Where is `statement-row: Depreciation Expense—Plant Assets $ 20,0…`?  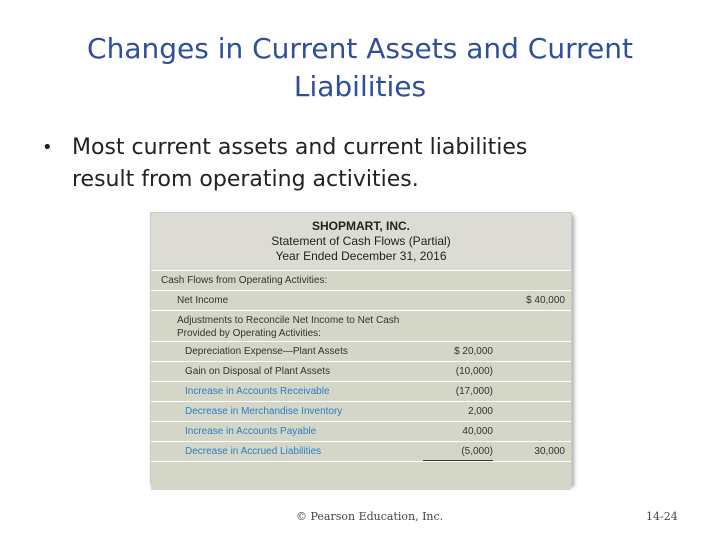
statement-row: Depreciation Expense—Plant Assets $ 20,0… is located at coordinates (361, 352).